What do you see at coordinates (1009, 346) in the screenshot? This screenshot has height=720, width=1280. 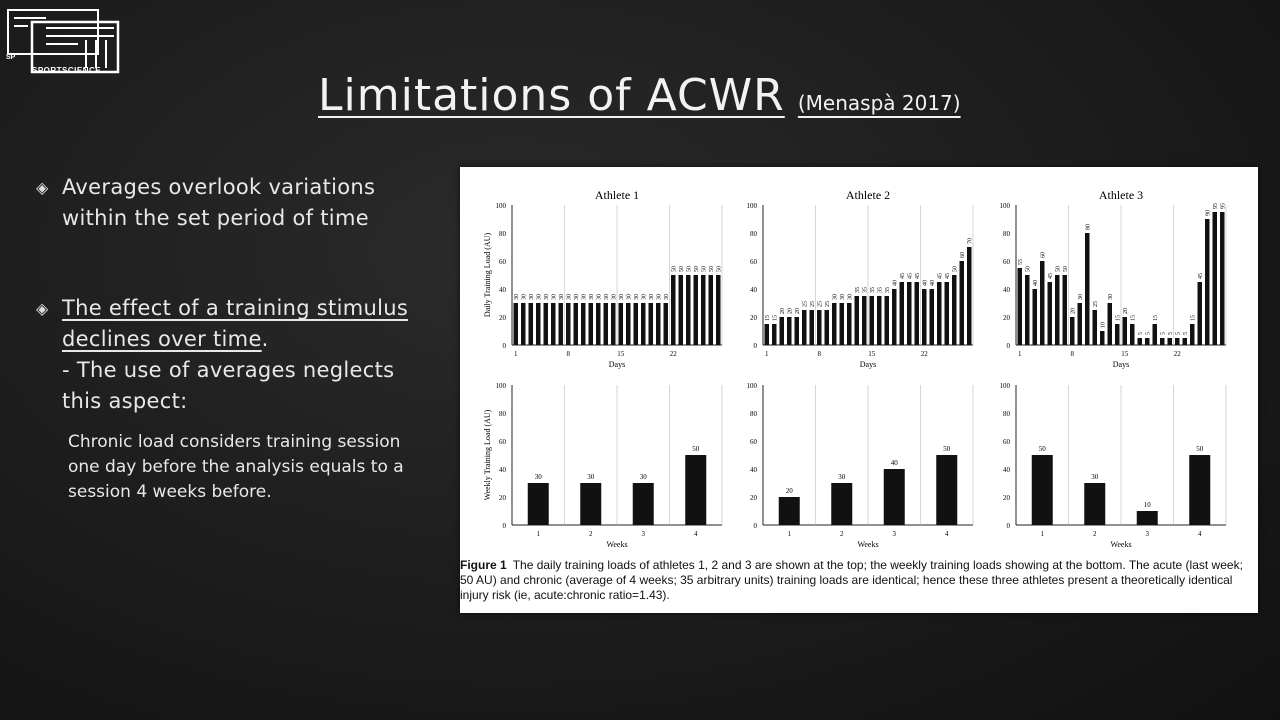 I see `y-tick-label: 0` at bounding box center [1009, 346].